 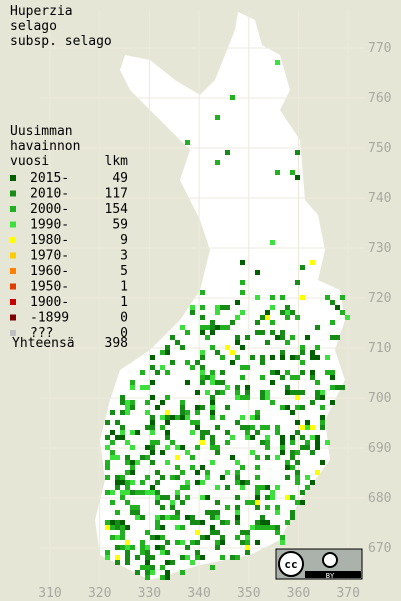 I want to click on y-coordinate-label: 700, so click(x=379, y=398).